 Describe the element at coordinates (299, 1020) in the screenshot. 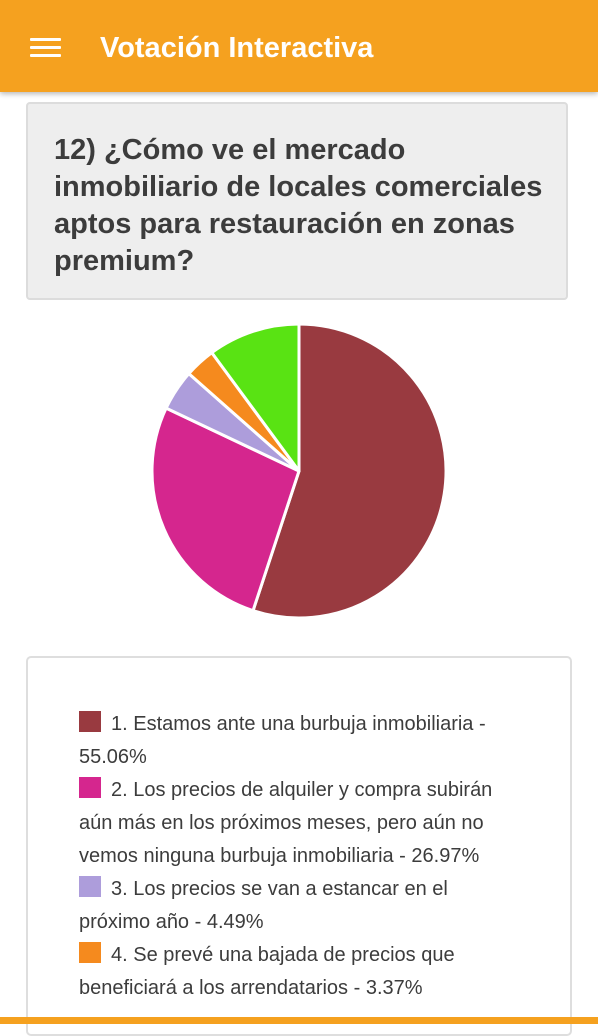

I see `bottom-bar` at that location.